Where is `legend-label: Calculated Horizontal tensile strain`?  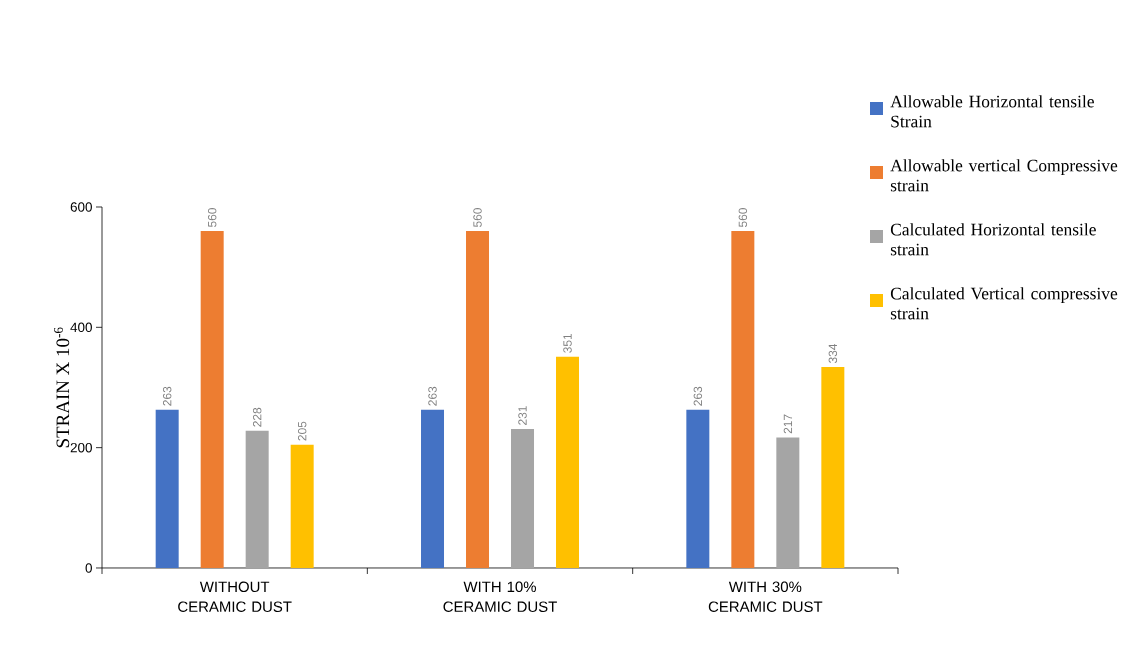 legend-label: Calculated Horizontal tensile strain is located at coordinates (993, 239).